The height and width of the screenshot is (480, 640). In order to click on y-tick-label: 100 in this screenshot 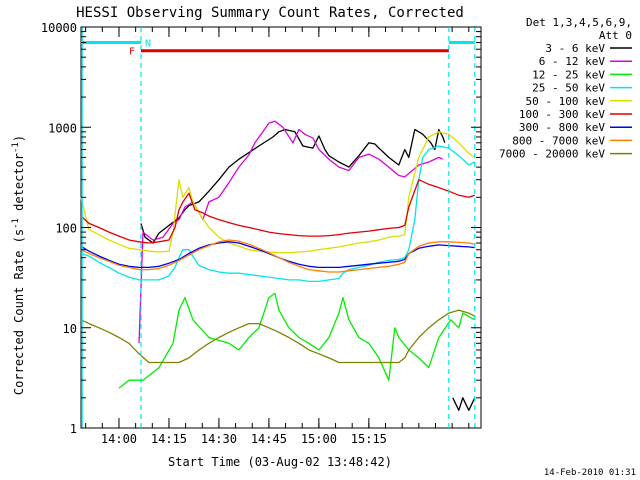, I will do `click(66, 229)`.